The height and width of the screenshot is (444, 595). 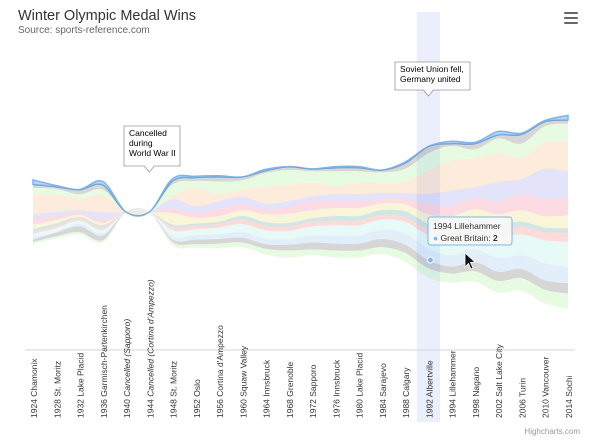 I want to click on x-axis-label: 1928 St. Moritz, so click(x=57, y=389).